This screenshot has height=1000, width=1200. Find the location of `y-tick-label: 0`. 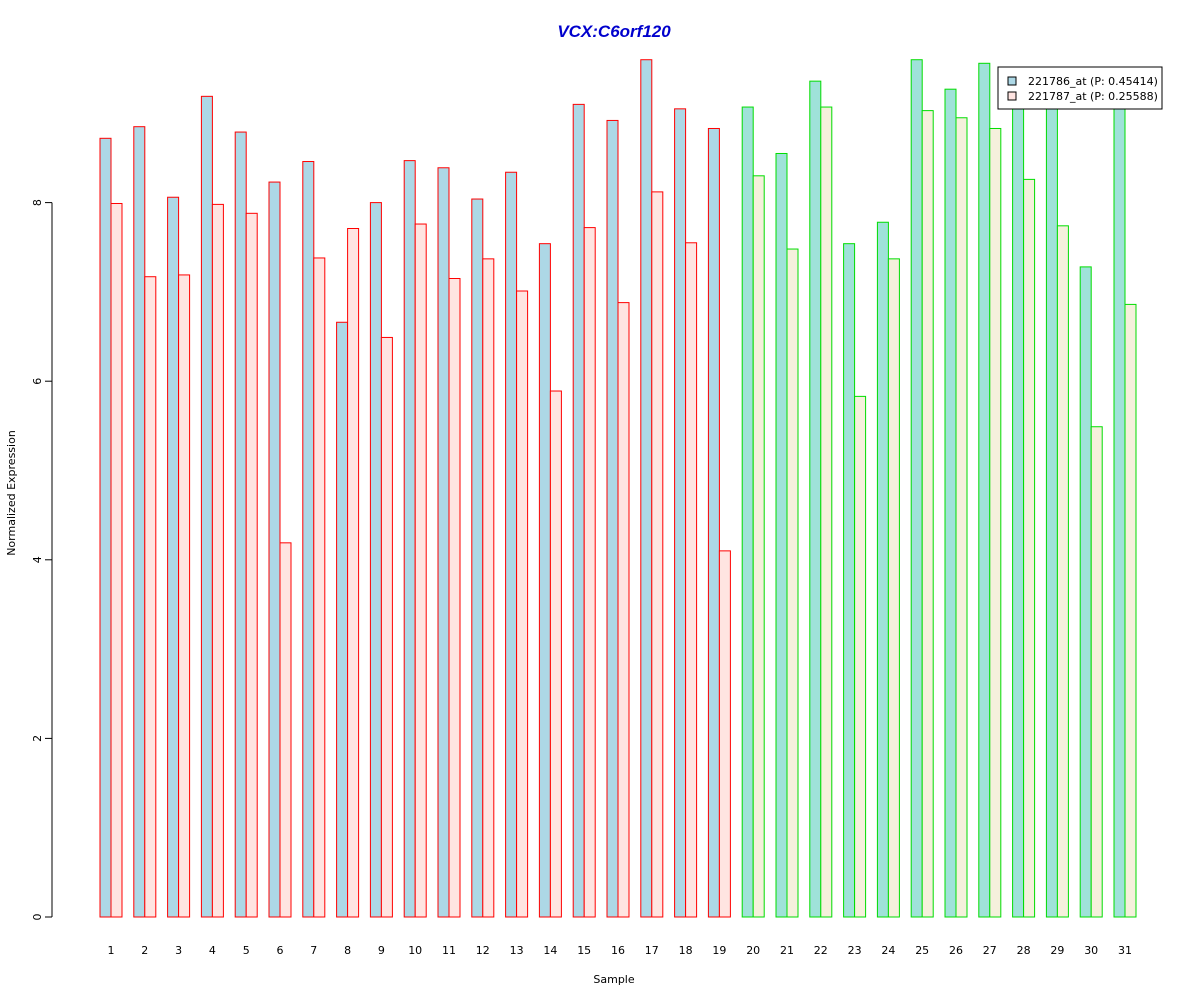

y-tick-label: 0 is located at coordinates (37, 917).